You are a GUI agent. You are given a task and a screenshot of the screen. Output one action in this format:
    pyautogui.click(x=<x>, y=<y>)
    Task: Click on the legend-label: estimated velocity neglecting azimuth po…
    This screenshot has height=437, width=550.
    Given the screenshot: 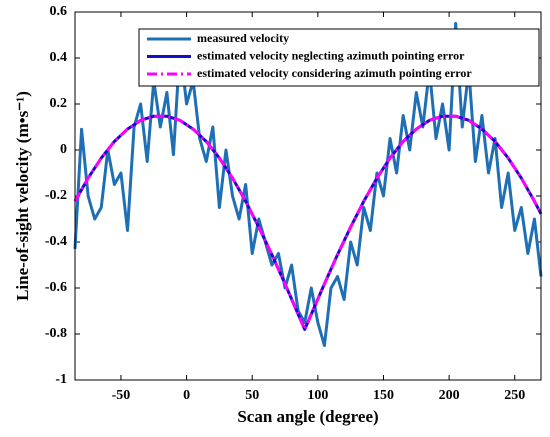 What is the action you would take?
    pyautogui.click(x=331, y=55)
    